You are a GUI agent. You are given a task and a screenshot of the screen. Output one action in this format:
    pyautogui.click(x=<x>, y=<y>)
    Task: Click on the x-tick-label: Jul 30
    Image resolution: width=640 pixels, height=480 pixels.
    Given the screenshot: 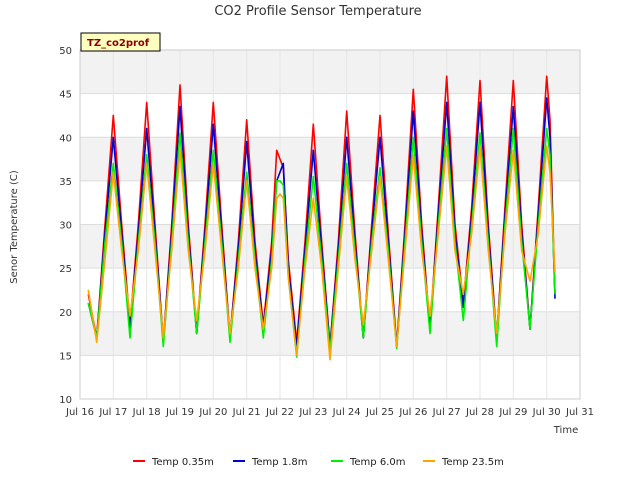 What is the action you would take?
    pyautogui.click(x=546, y=412)
    